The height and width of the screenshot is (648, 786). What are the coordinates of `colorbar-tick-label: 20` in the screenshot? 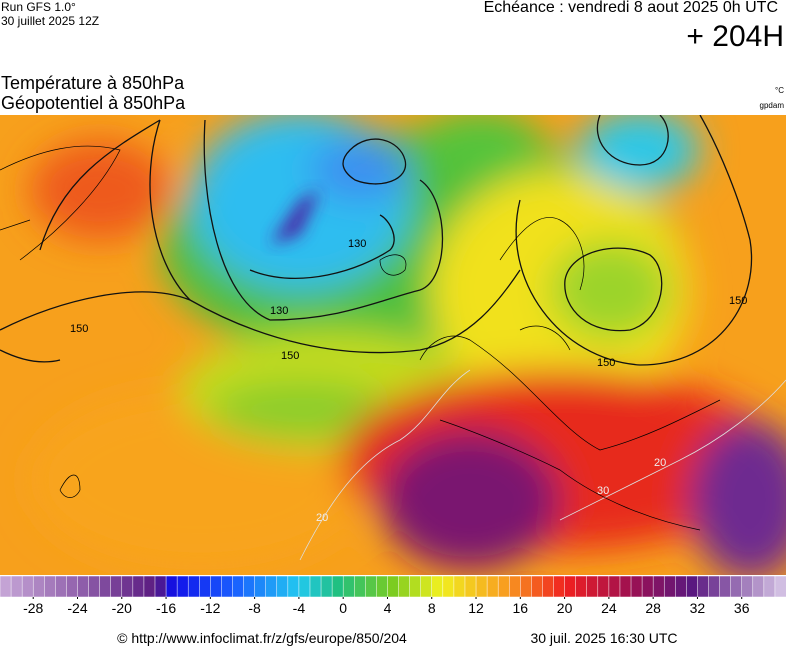 It's located at (565, 608).